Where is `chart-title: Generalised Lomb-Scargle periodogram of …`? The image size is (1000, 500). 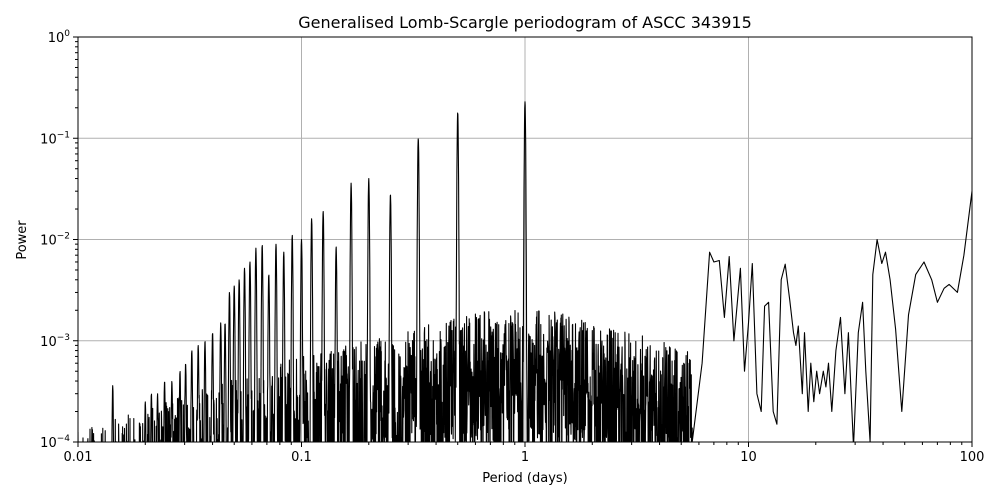
chart-title: Generalised Lomb-Scargle periodogram of … is located at coordinates (525, 22).